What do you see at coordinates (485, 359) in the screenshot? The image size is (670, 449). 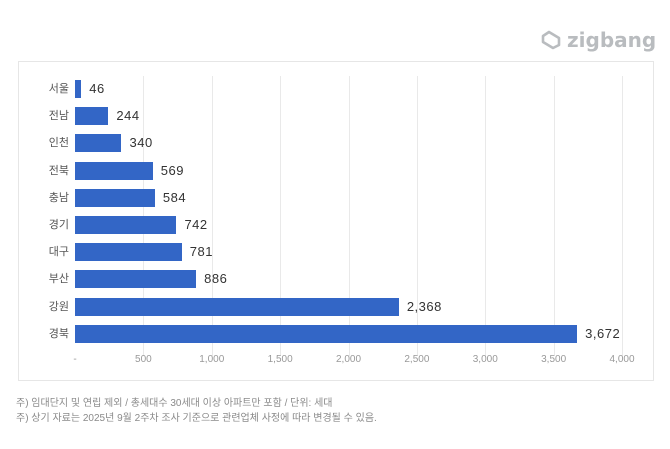 I see `x-tick-label: 3,000` at bounding box center [485, 359].